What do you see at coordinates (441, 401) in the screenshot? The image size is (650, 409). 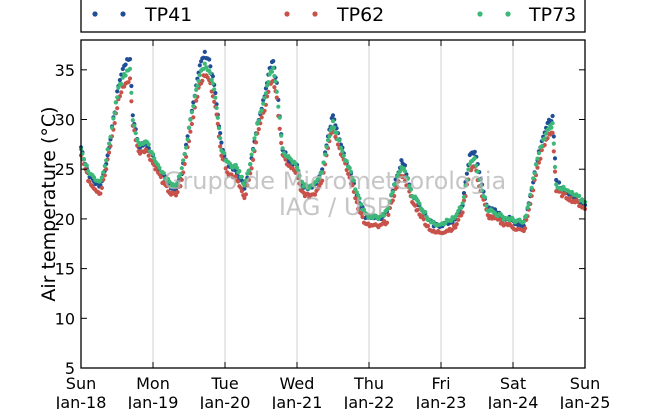 I see `x-tick-label-date: Jan-23` at bounding box center [441, 401].